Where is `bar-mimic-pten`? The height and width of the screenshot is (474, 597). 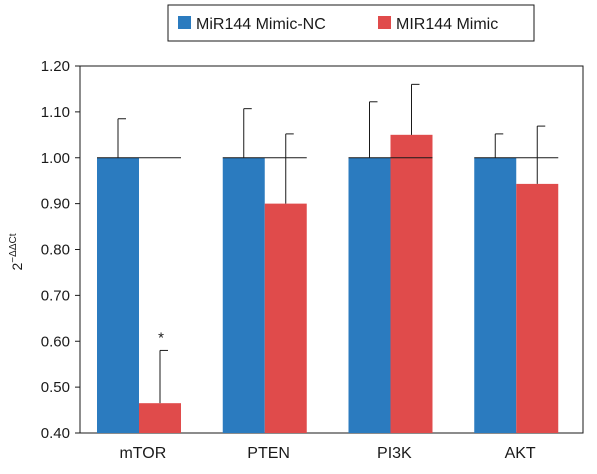 bar-mimic-pten is located at coordinates (285, 318).